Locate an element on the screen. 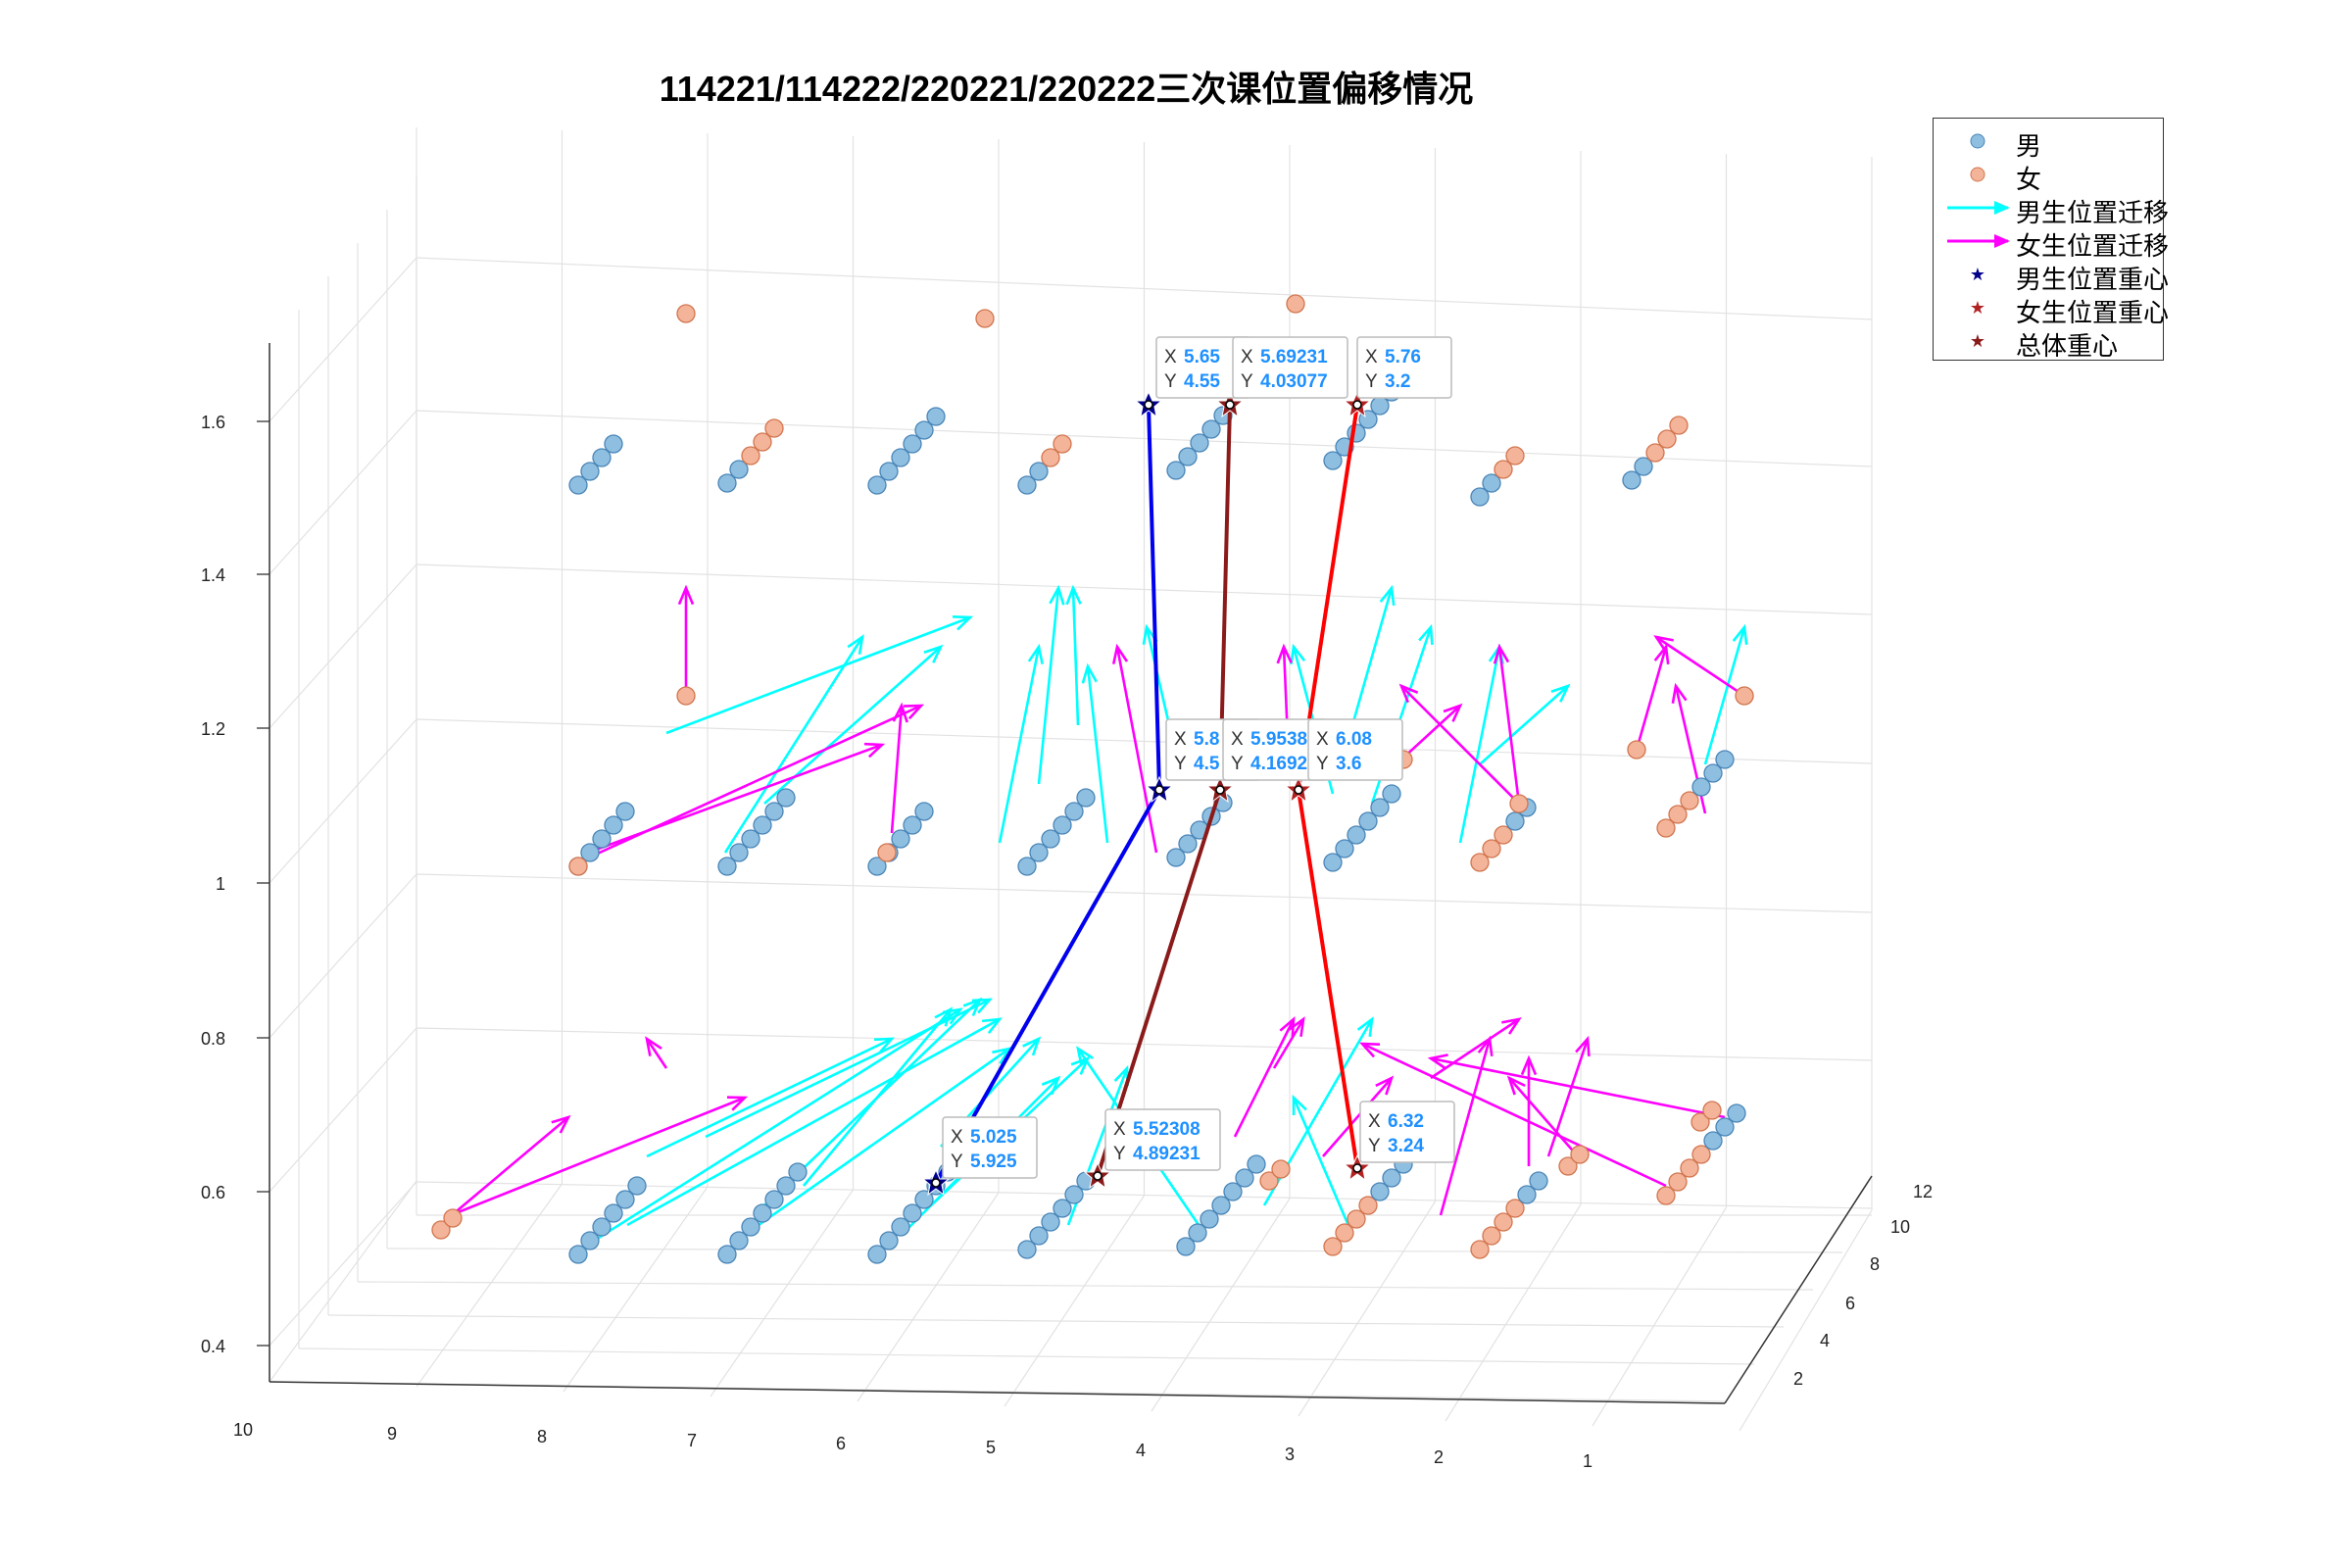 Image resolution: width=2352 pixels, height=1568 pixels. datatip-y-value: 4.5 is located at coordinates (1207, 764).